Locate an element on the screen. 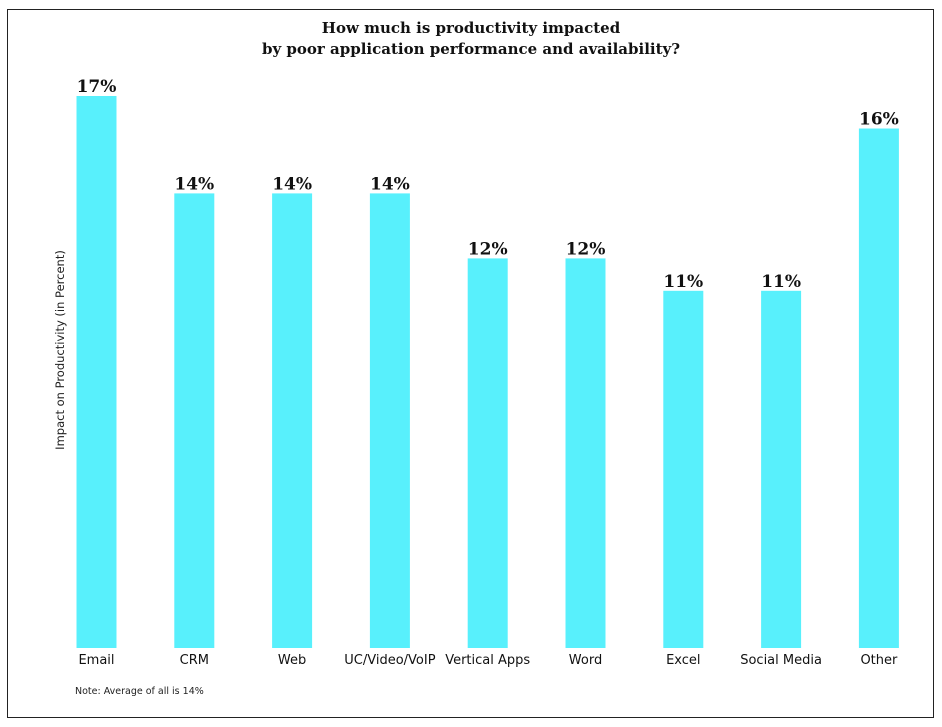  value-label-vertical-apps: 12% is located at coordinates (488, 249).